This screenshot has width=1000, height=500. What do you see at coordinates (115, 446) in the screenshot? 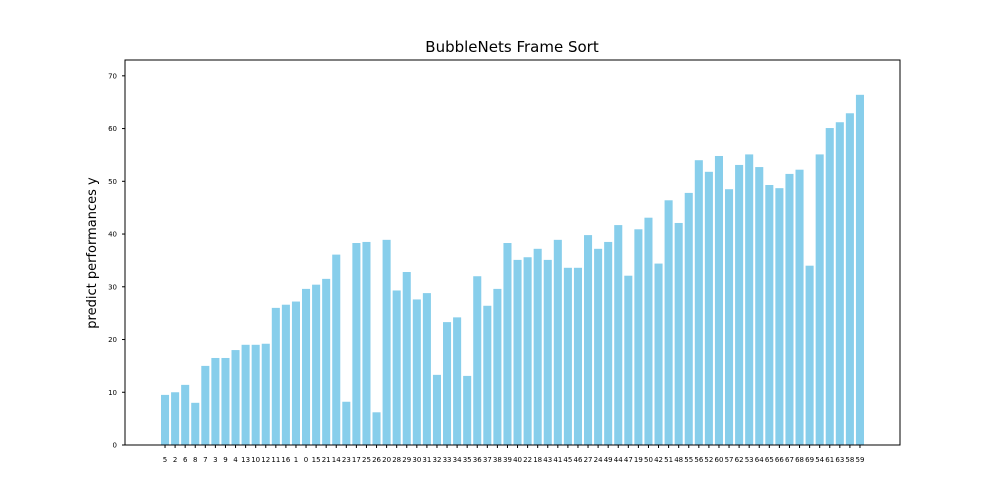
I see `y-tick-label: 0` at bounding box center [115, 446].